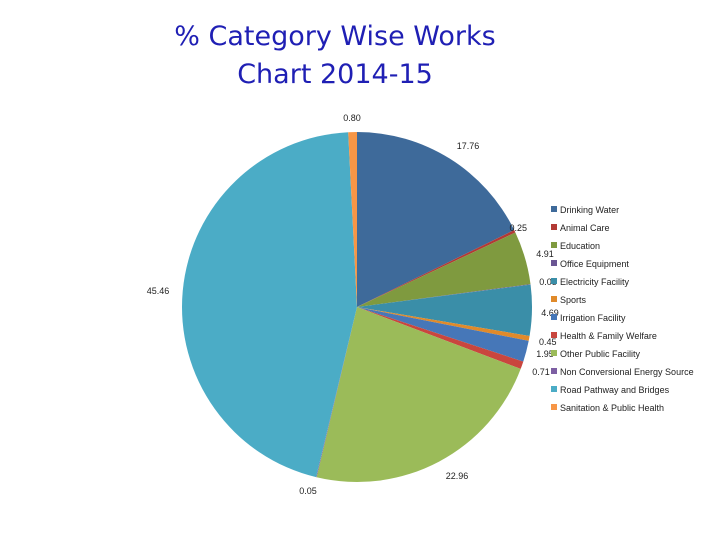 Image resolution: width=720 pixels, height=540 pixels. Describe the element at coordinates (573, 300) in the screenshot. I see `legend-label: Sports` at that location.